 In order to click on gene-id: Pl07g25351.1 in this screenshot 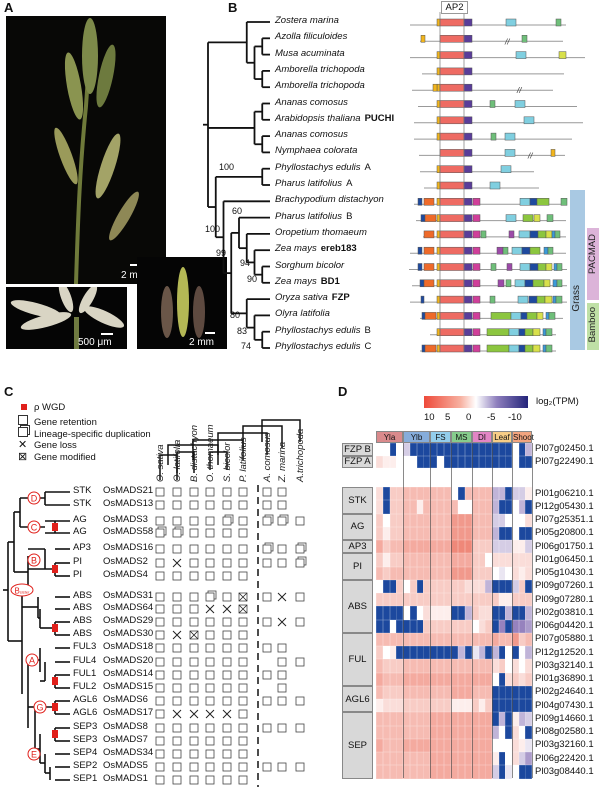, I will do `click(564, 520)`.